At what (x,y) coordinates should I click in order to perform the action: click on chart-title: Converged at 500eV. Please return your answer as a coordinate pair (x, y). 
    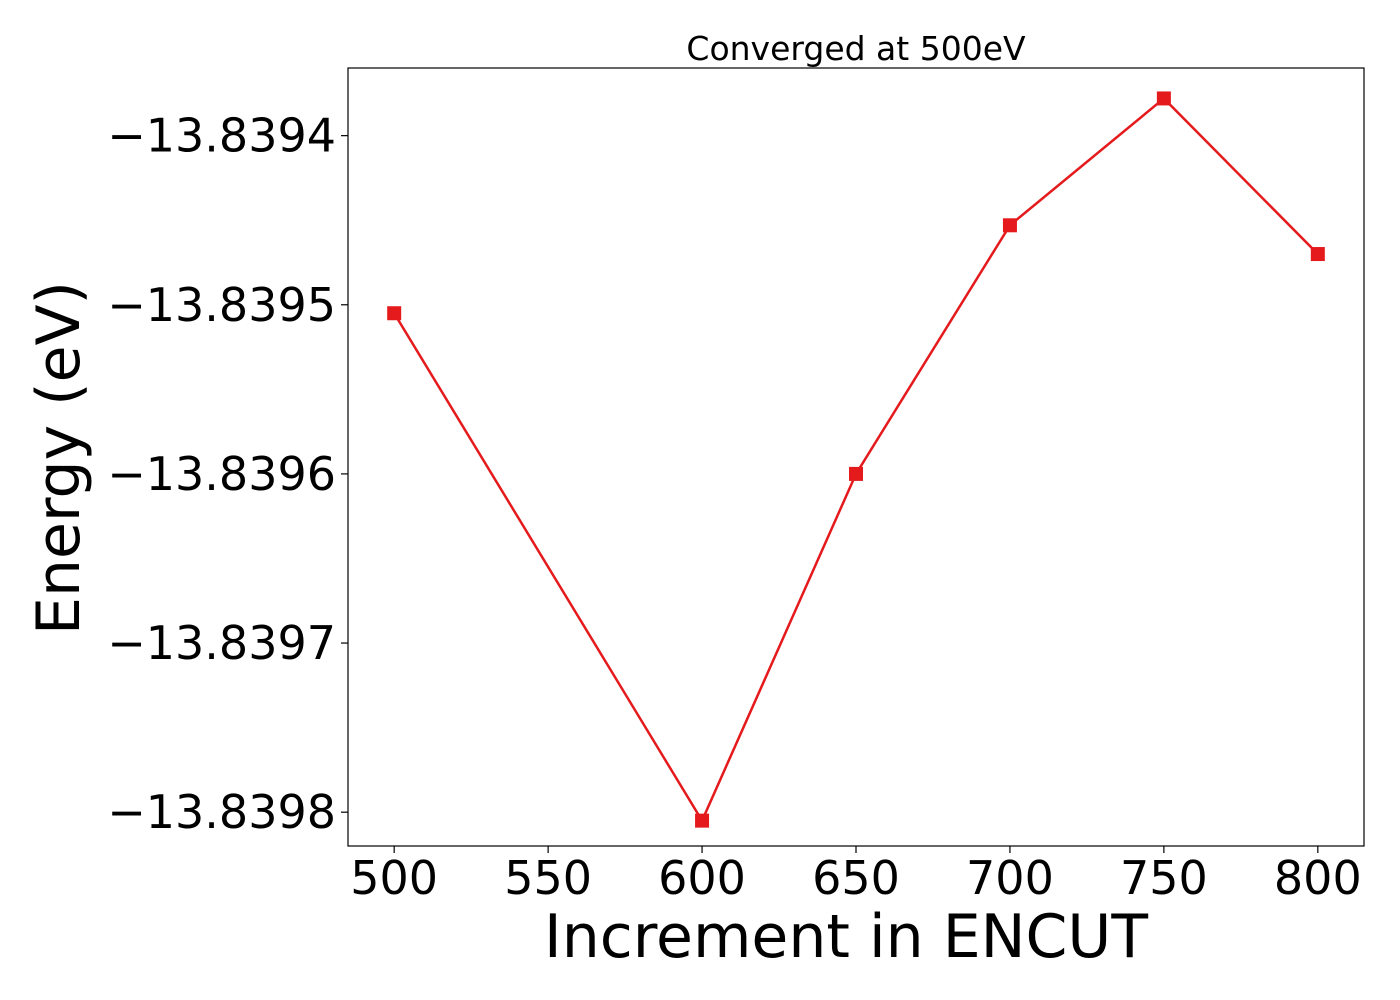
    Looking at the image, I should click on (856, 48).